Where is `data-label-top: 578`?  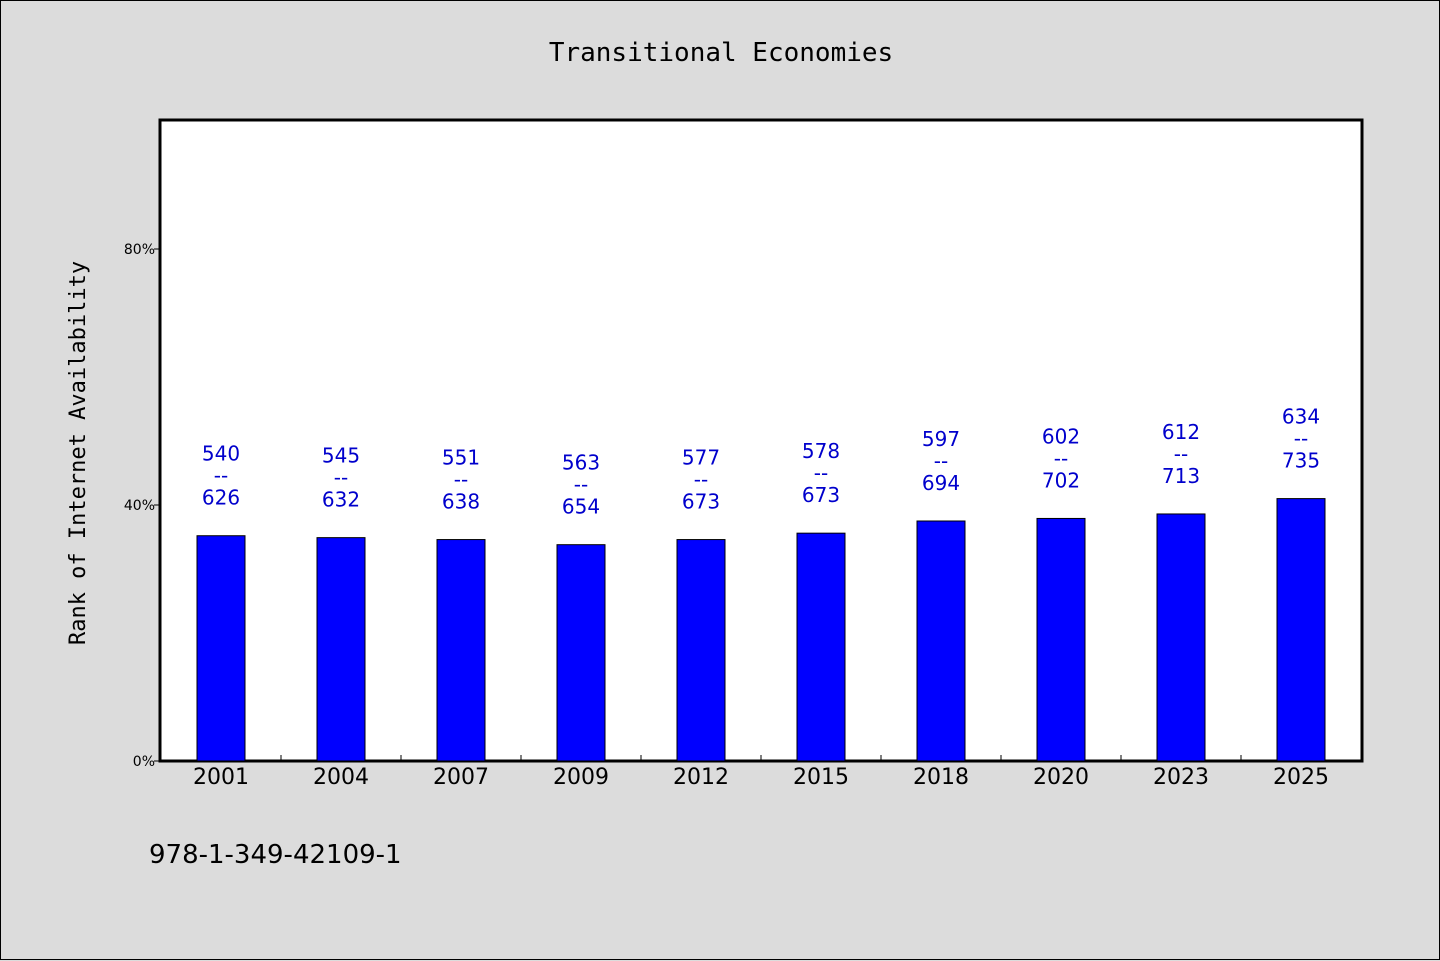 data-label-top: 578 is located at coordinates (821, 451).